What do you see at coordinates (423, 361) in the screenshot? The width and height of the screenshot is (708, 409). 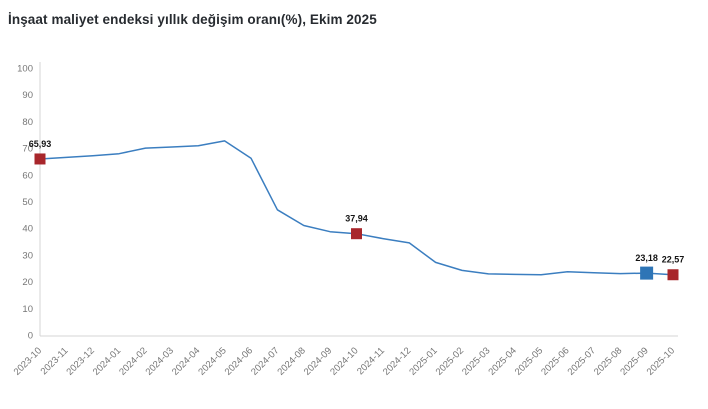 I see `x-tick-label: 2025-01` at bounding box center [423, 361].